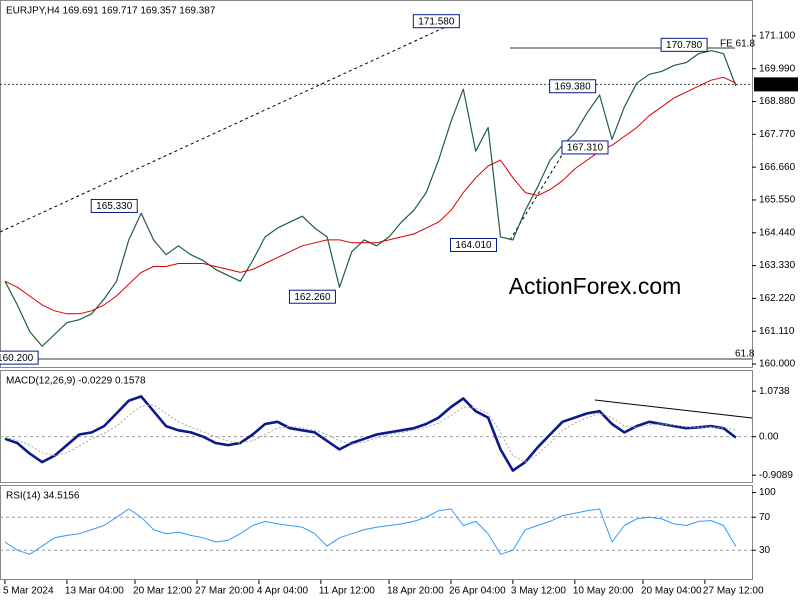  What do you see at coordinates (777, 101) in the screenshot?
I see `y-tick-label: 168.880` at bounding box center [777, 101].